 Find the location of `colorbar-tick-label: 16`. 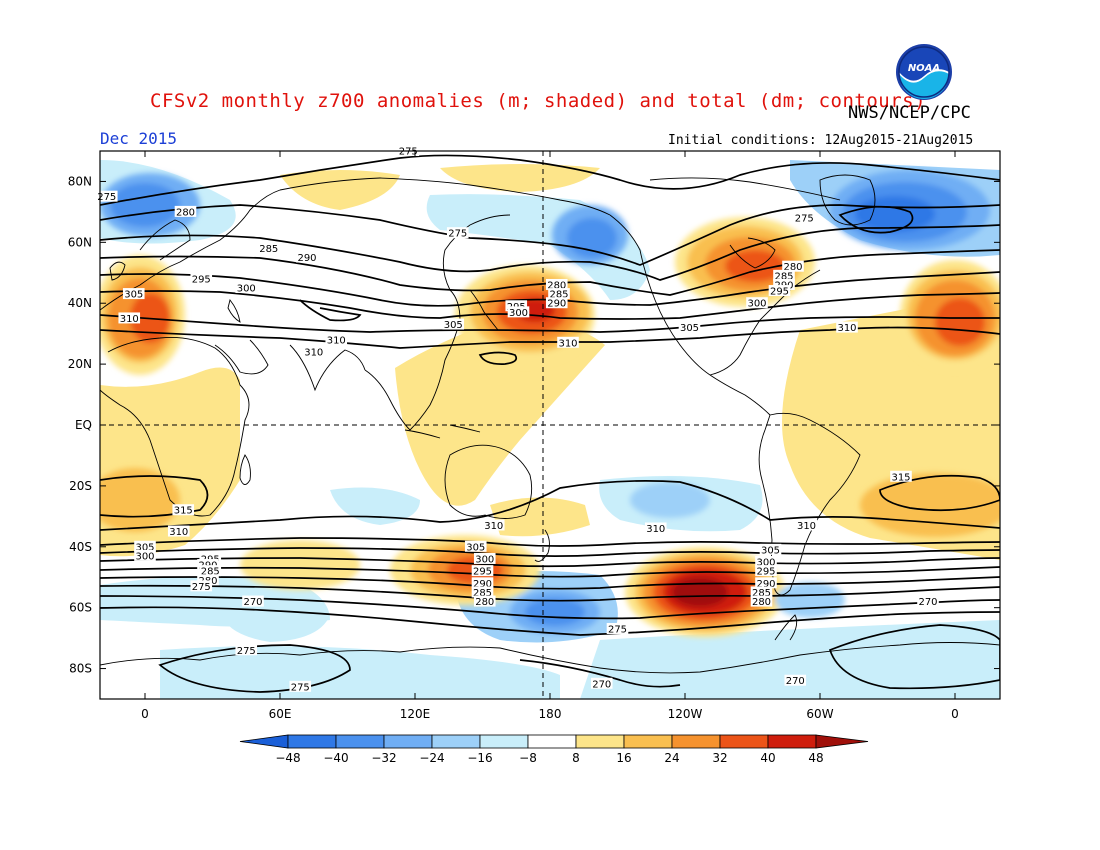

colorbar-tick-label: 16 is located at coordinates (623, 758).